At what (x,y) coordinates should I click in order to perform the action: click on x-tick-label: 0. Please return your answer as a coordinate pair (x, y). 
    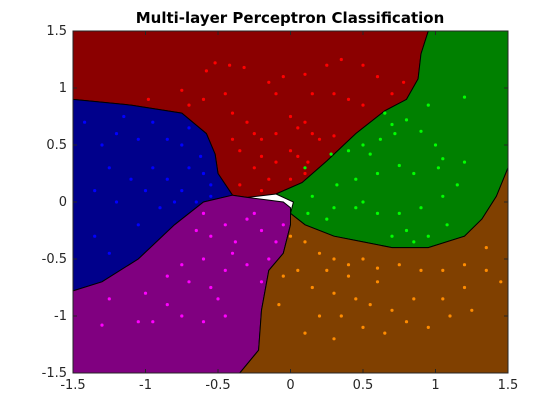
    Looking at the image, I should click on (290, 385).